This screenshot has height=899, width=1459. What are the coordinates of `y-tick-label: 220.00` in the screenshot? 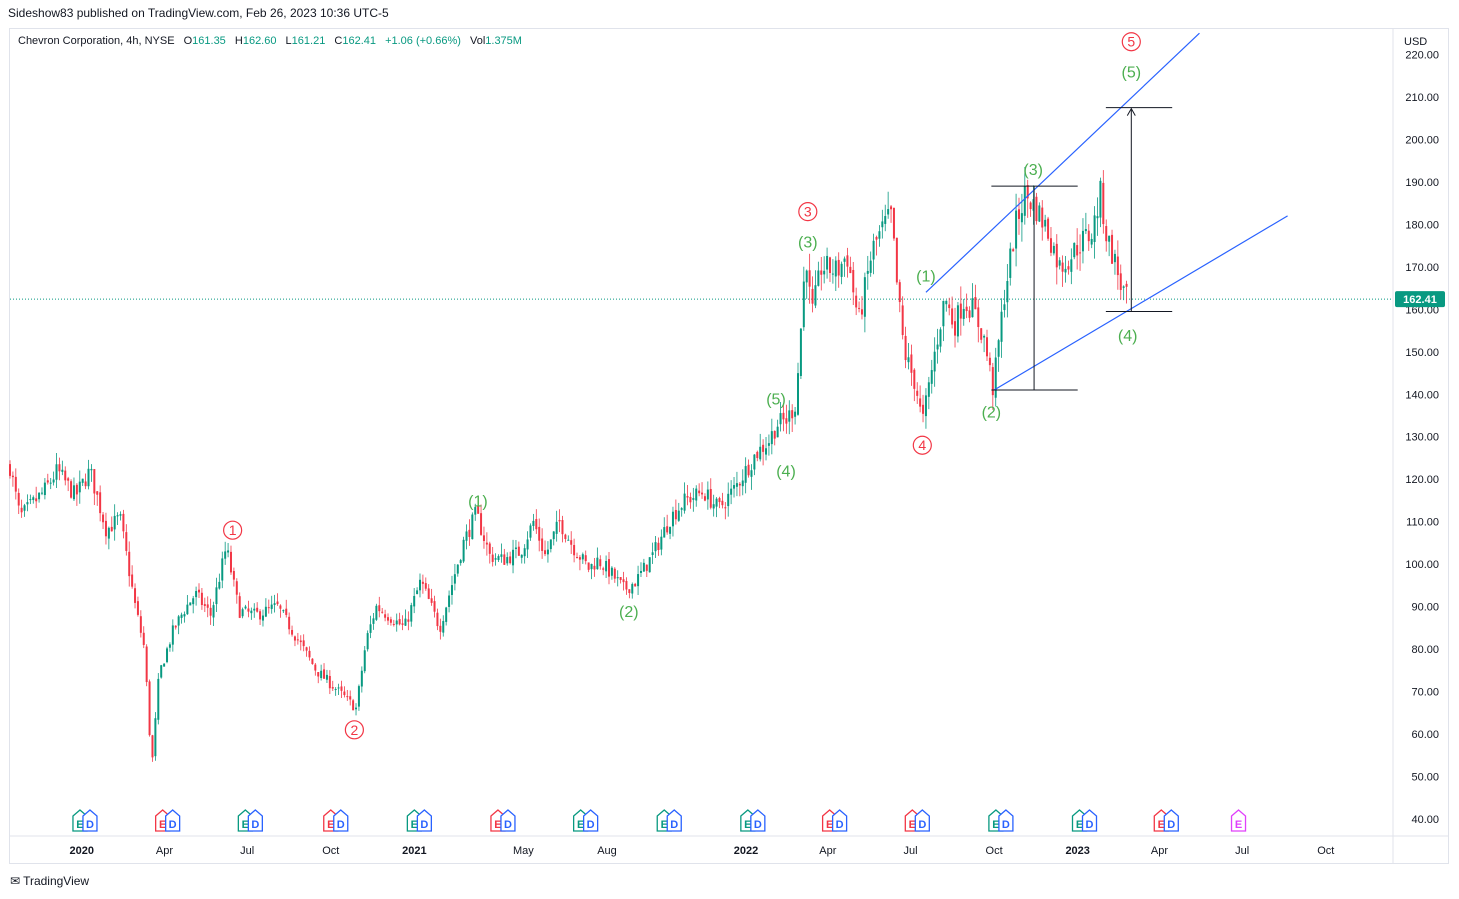 It's located at (1422, 55).